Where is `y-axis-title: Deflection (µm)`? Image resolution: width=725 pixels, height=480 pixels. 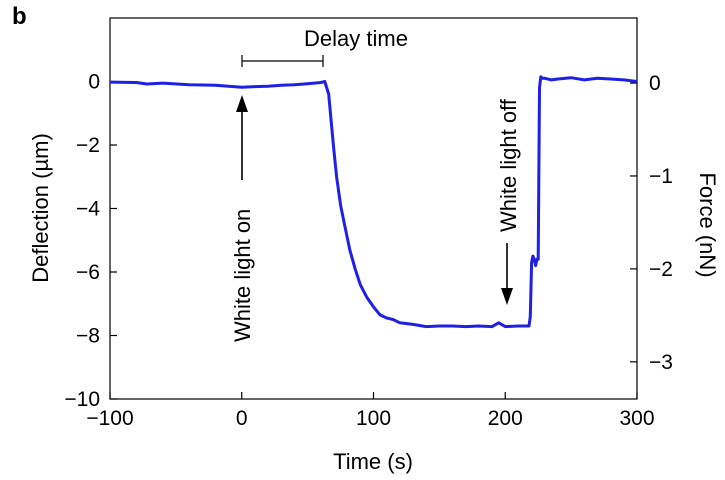 y-axis-title: Deflection (µm) is located at coordinates (40, 208).